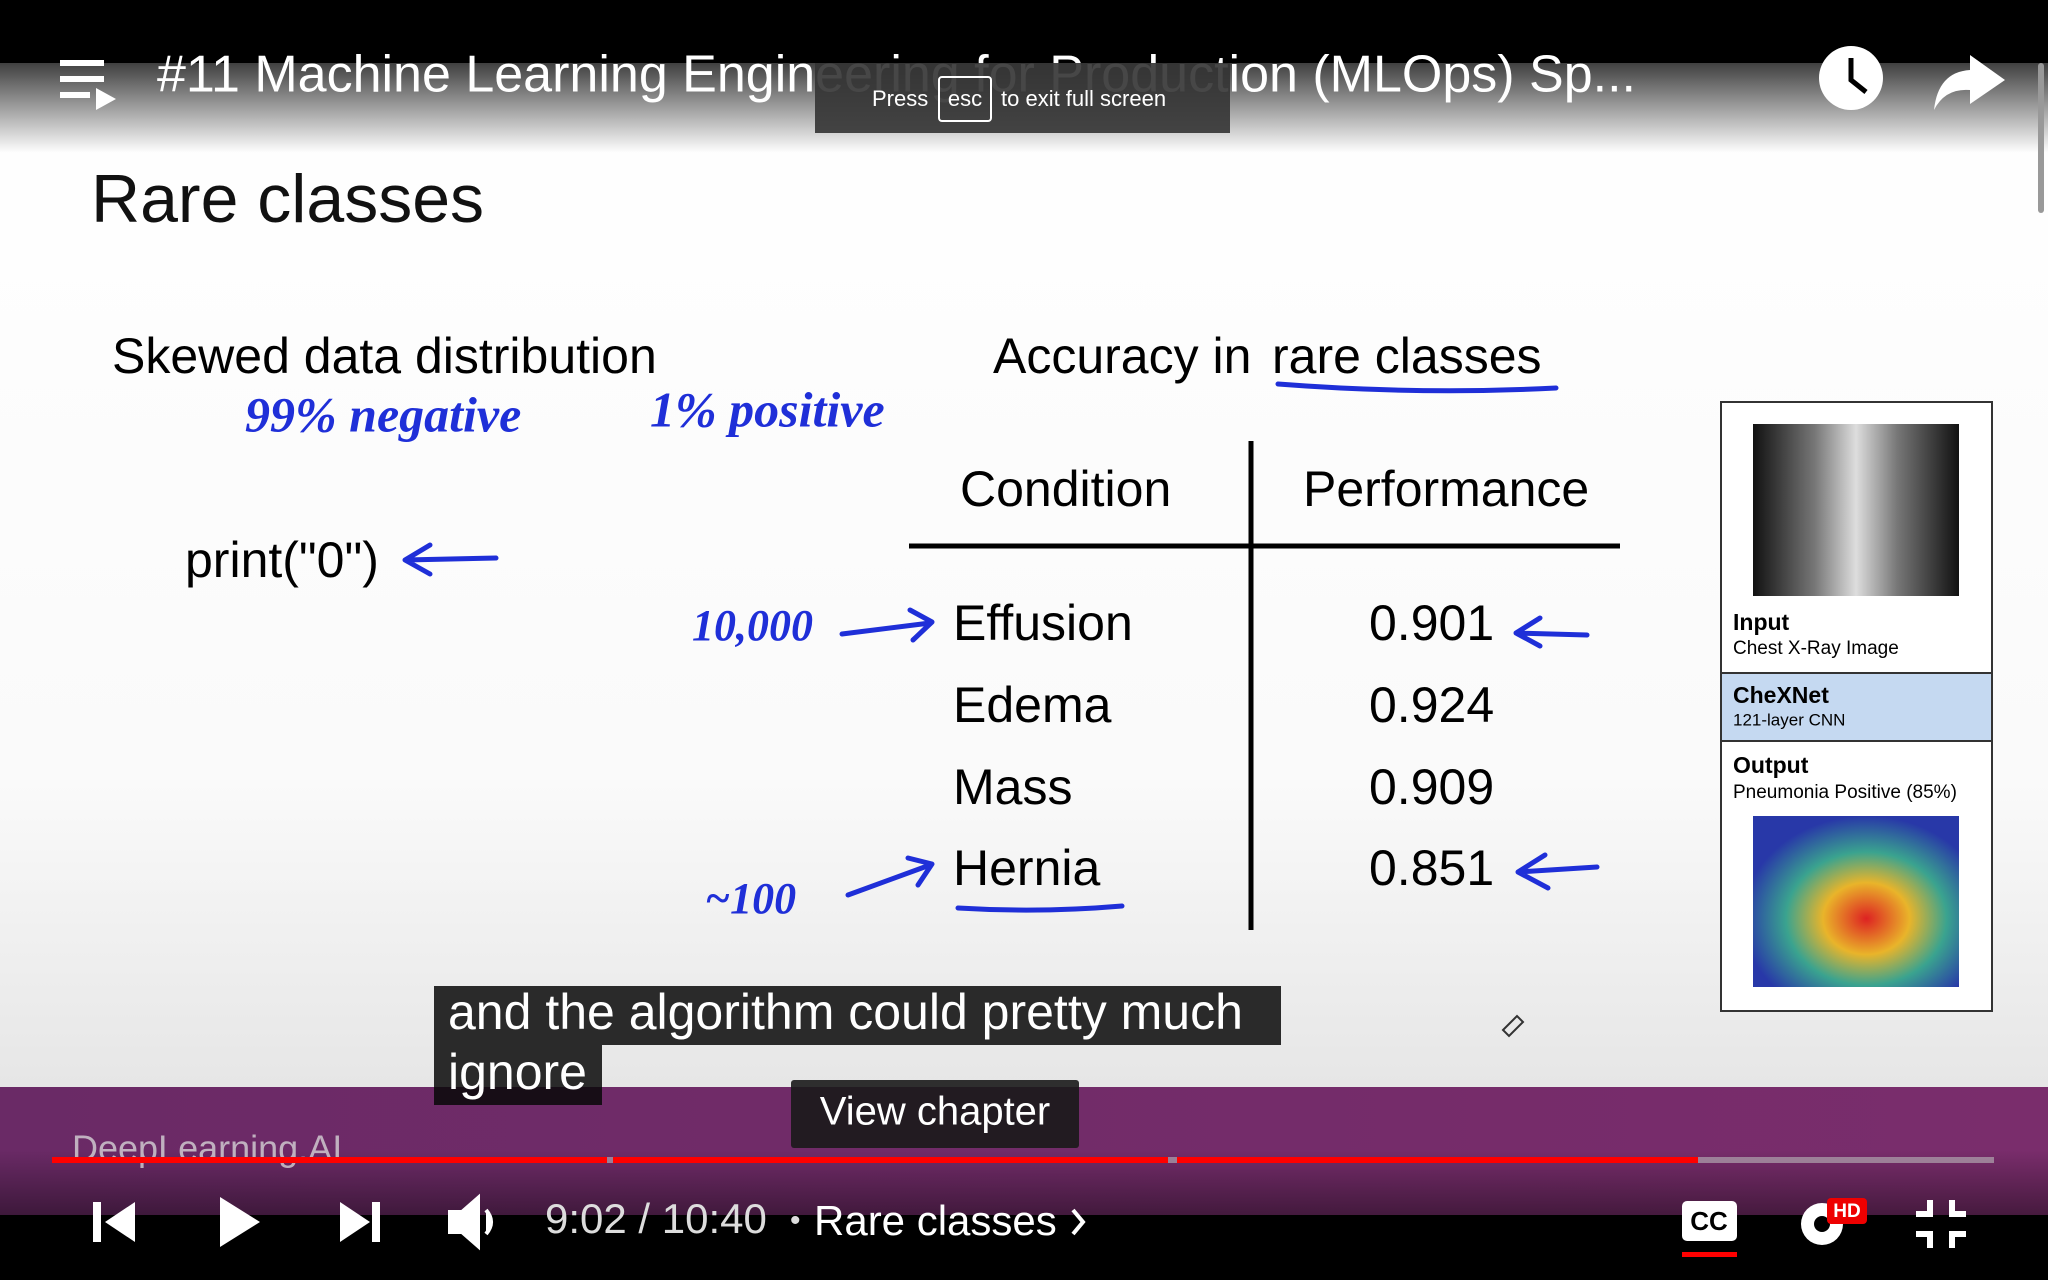 Image resolution: width=2048 pixels, height=1280 pixels. I want to click on heatmap-image, so click(1856, 901).